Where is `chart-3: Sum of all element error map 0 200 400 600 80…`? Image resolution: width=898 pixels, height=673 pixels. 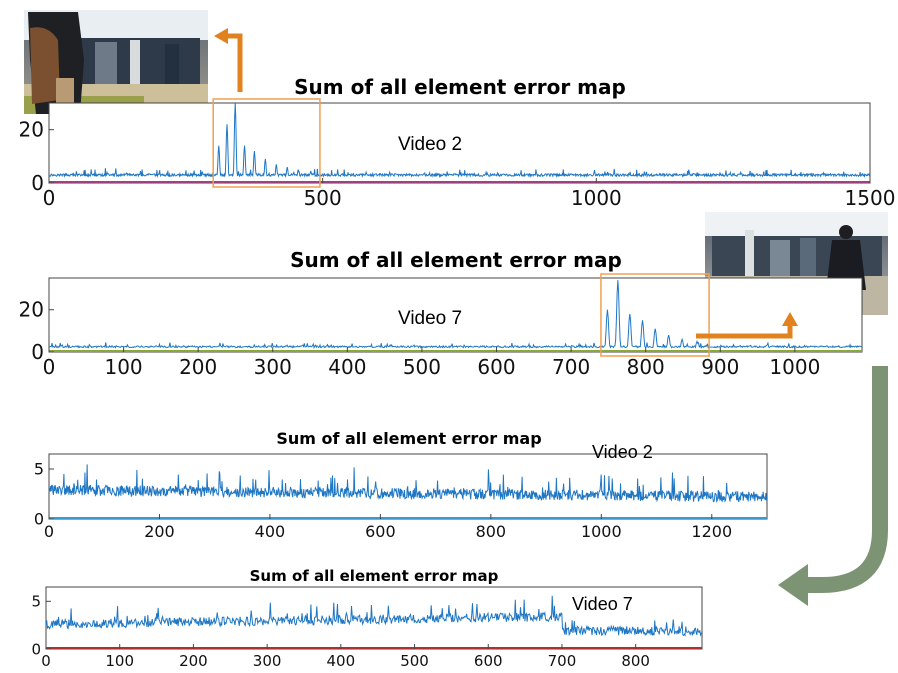 chart-3: Sum of all element error map 0 200 400 600 80… is located at coordinates (401, 485).